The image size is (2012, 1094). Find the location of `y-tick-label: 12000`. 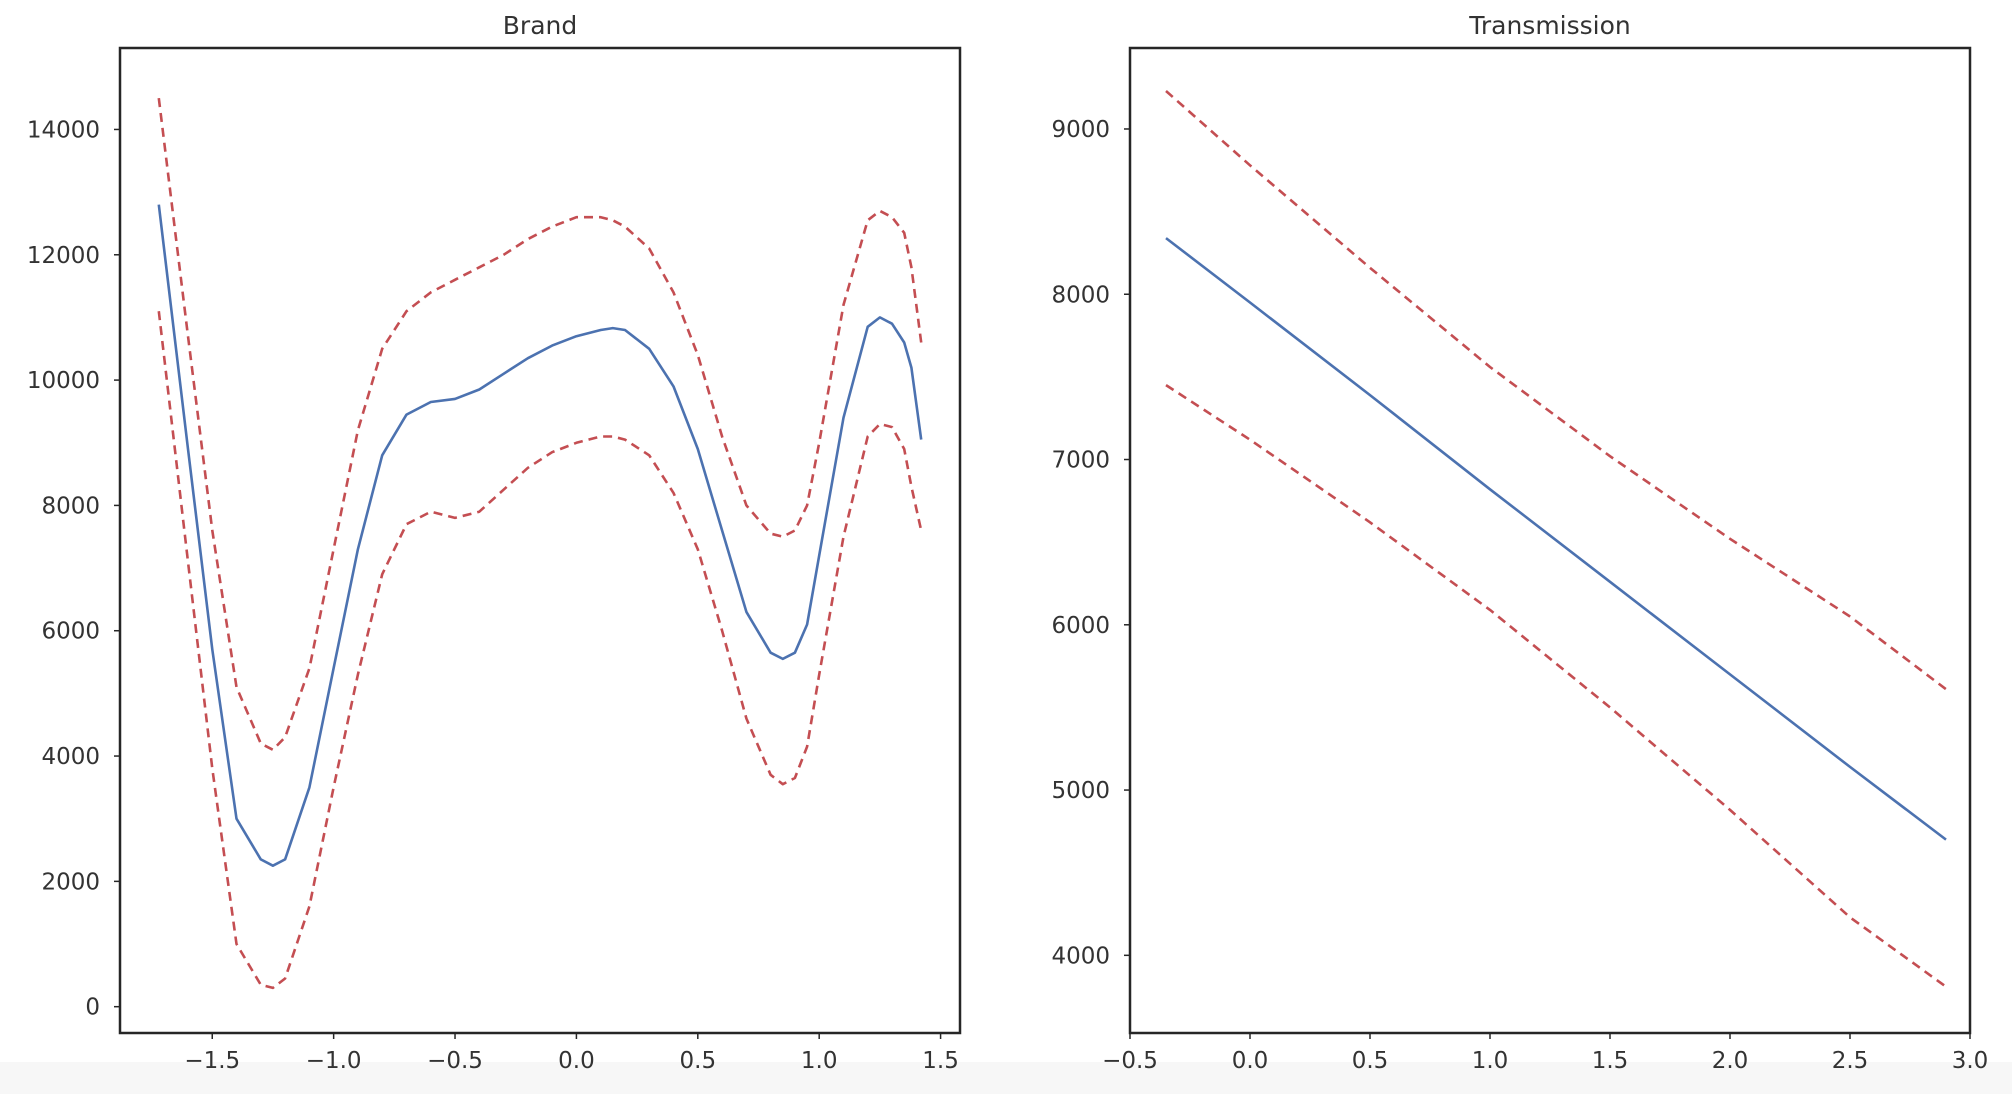

y-tick-label: 12000 is located at coordinates (63, 256).